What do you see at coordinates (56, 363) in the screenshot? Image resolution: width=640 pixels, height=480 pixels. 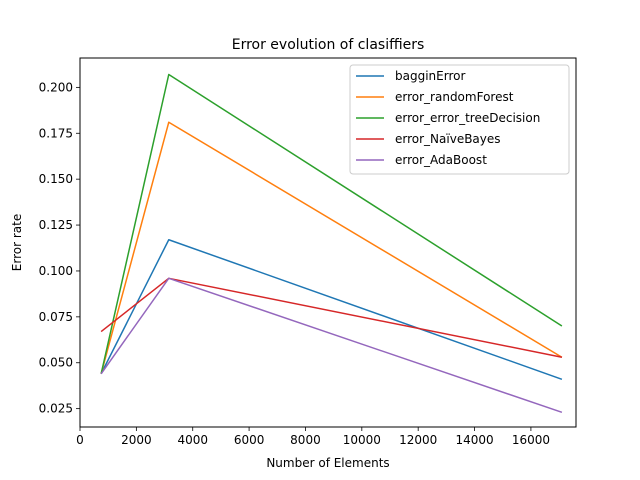 I see `y-tick-label: 0.050` at bounding box center [56, 363].